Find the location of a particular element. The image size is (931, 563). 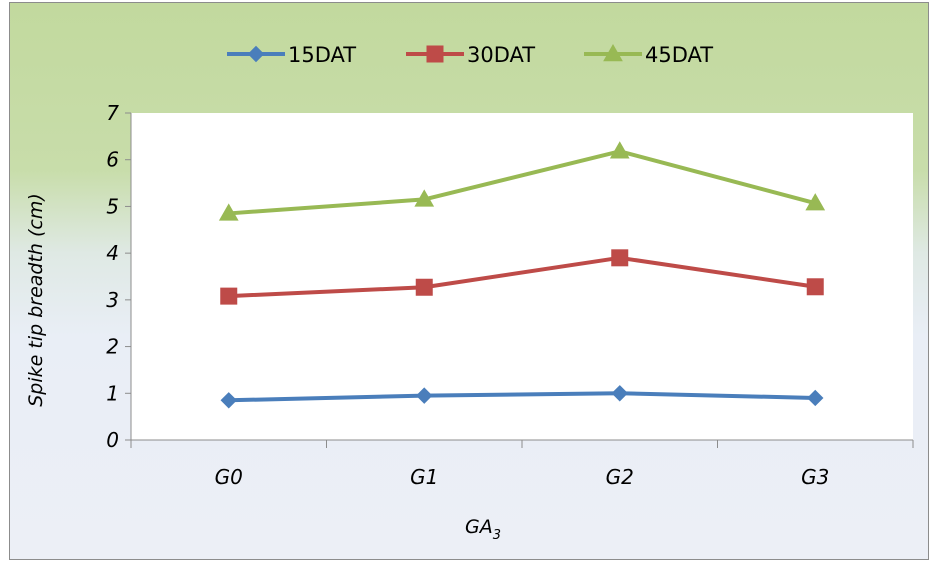

series-30DAT is located at coordinates (522, 277).